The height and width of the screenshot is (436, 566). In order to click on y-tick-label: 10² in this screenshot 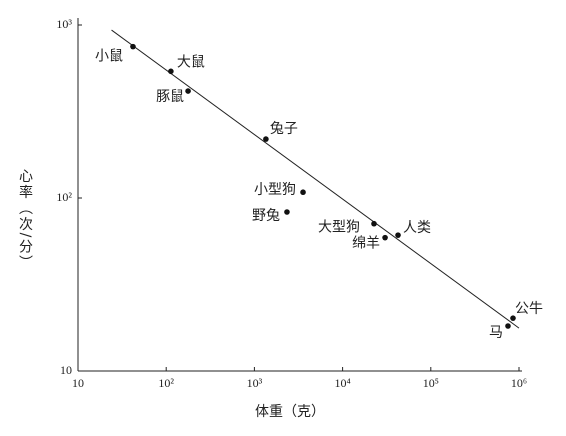, I will do `click(64, 197)`.